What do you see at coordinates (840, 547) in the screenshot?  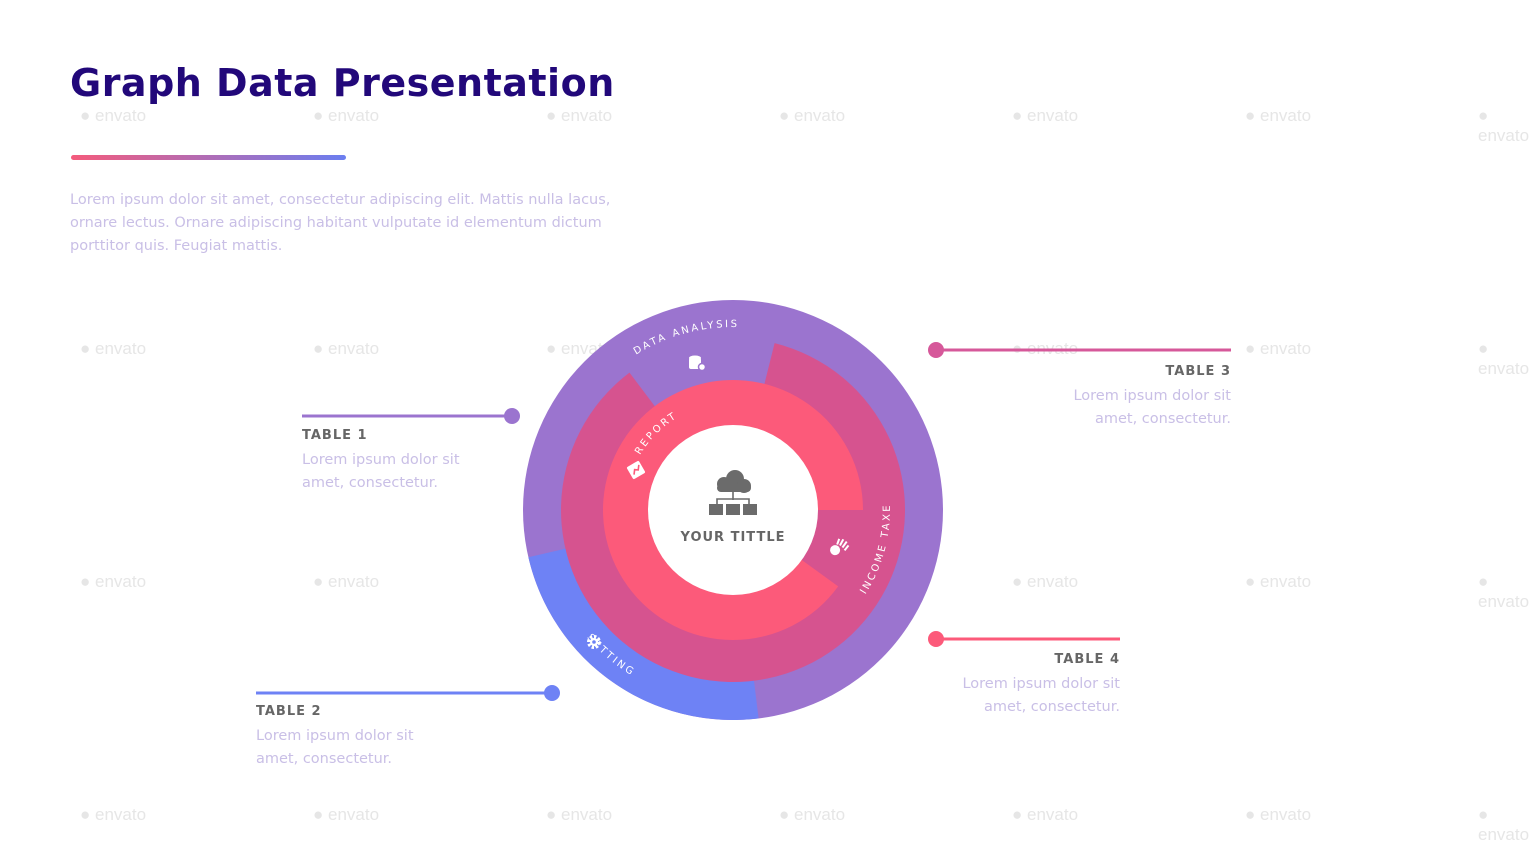 I see `money-hand-icon` at bounding box center [840, 547].